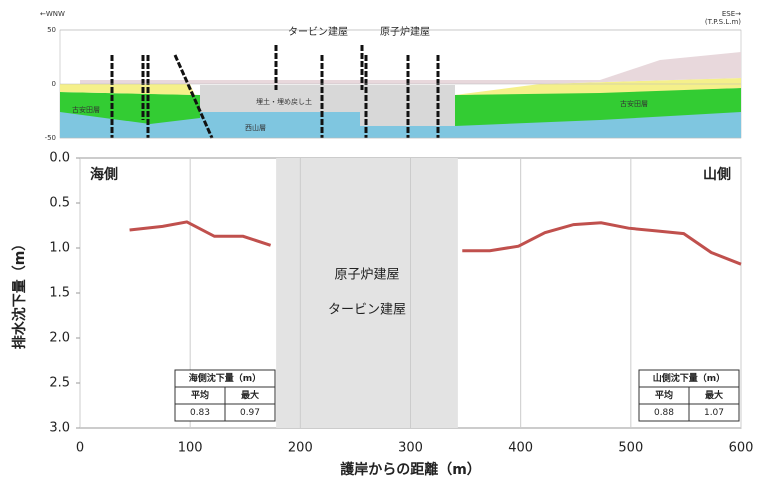  I want to click on table-title: 海側沈下量（m）, so click(225, 378).